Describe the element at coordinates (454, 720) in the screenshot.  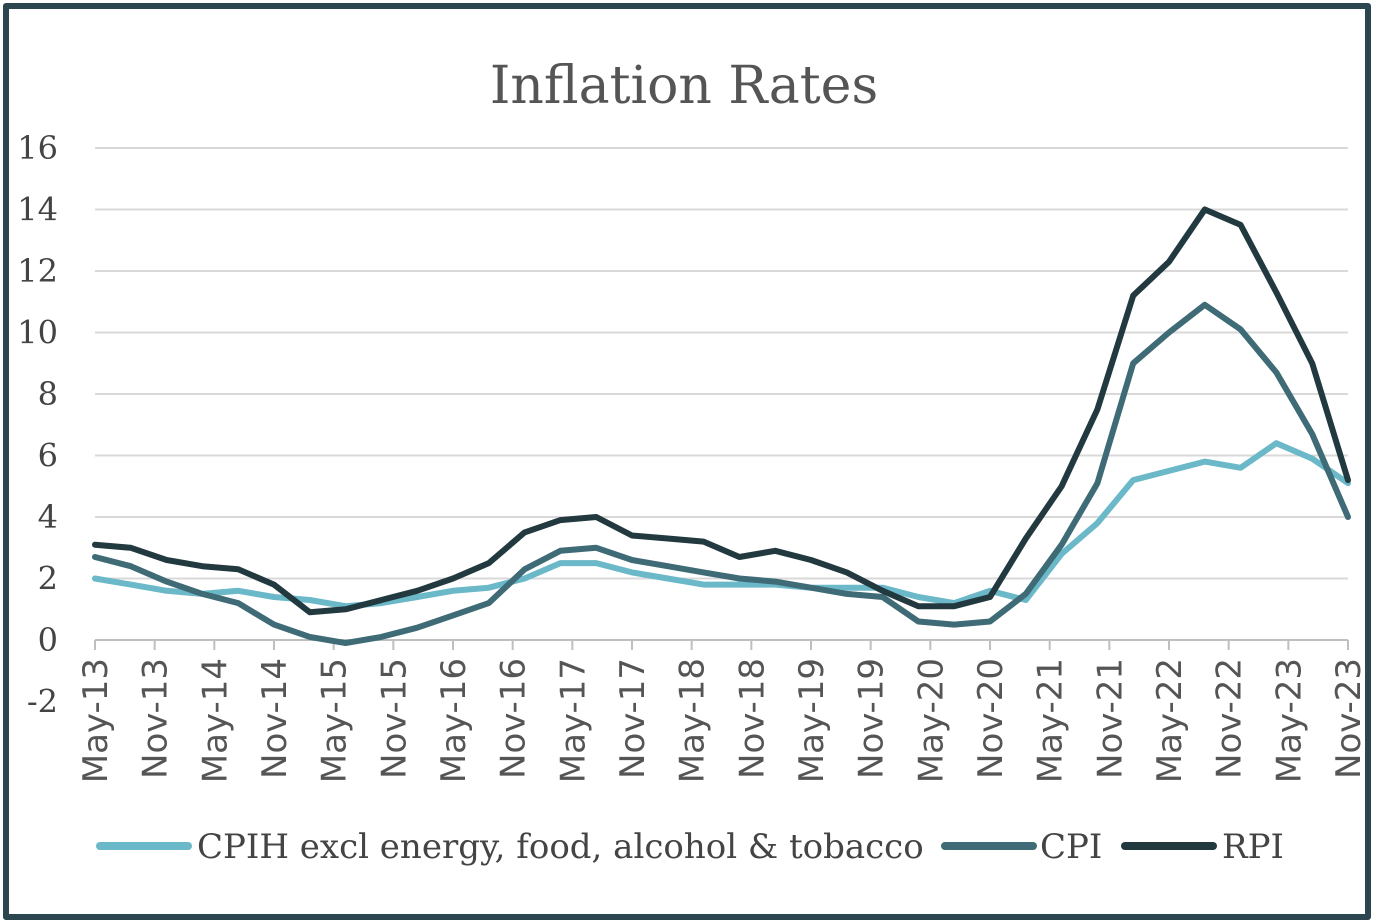
I see `x-tick-label: May-16` at that location.